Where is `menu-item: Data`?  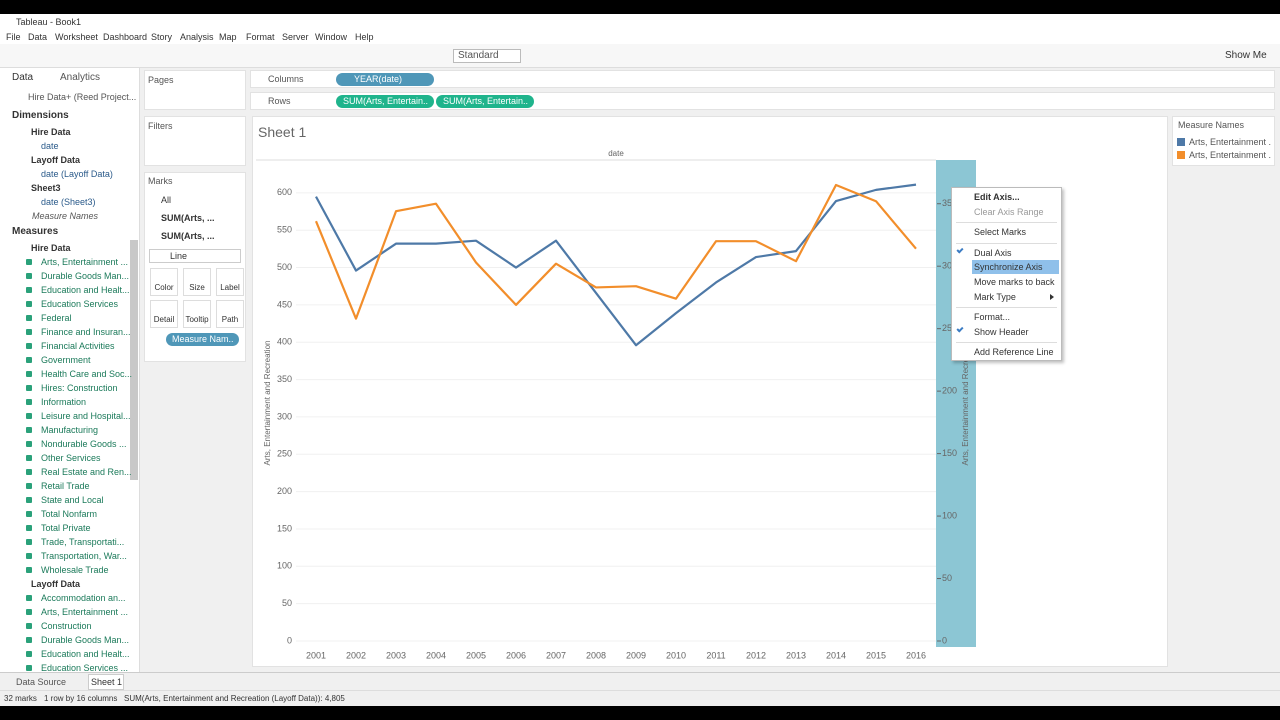 menu-item: Data is located at coordinates (38, 37).